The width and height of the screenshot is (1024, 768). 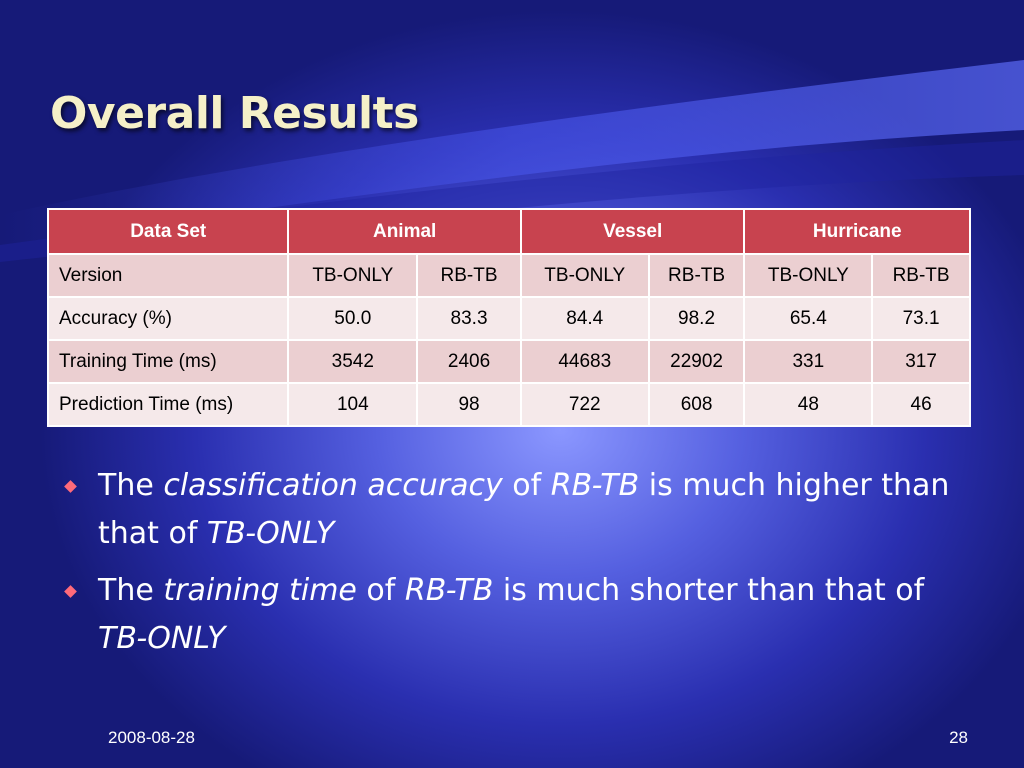 What do you see at coordinates (709, 590) in the screenshot?
I see `bullet-text: is much shorter than that of` at bounding box center [709, 590].